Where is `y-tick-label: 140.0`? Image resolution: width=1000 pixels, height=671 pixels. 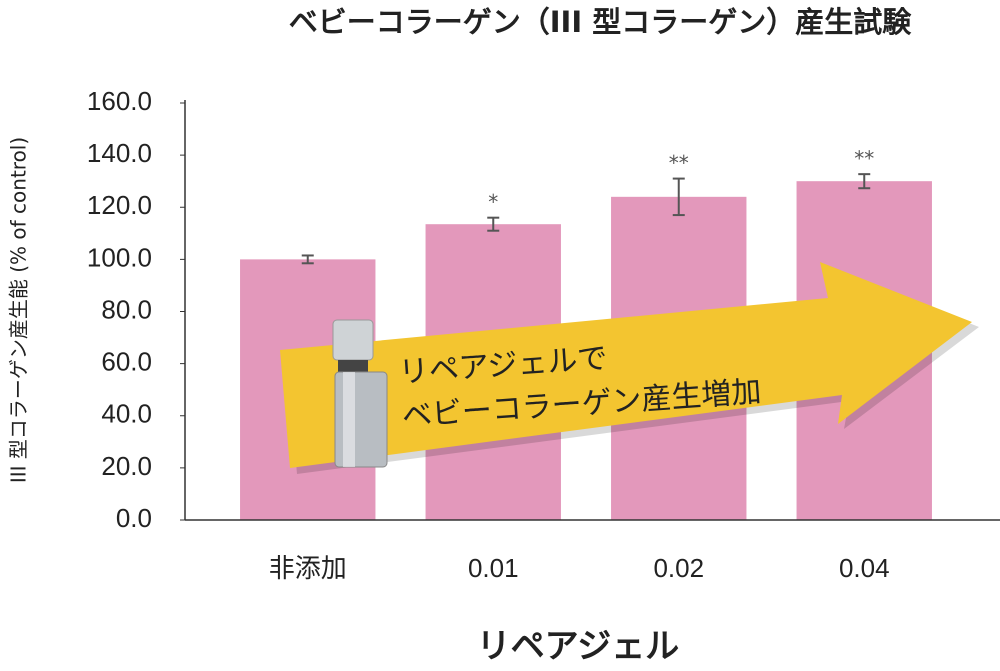
y-tick-label: 140.0 is located at coordinates (119, 153).